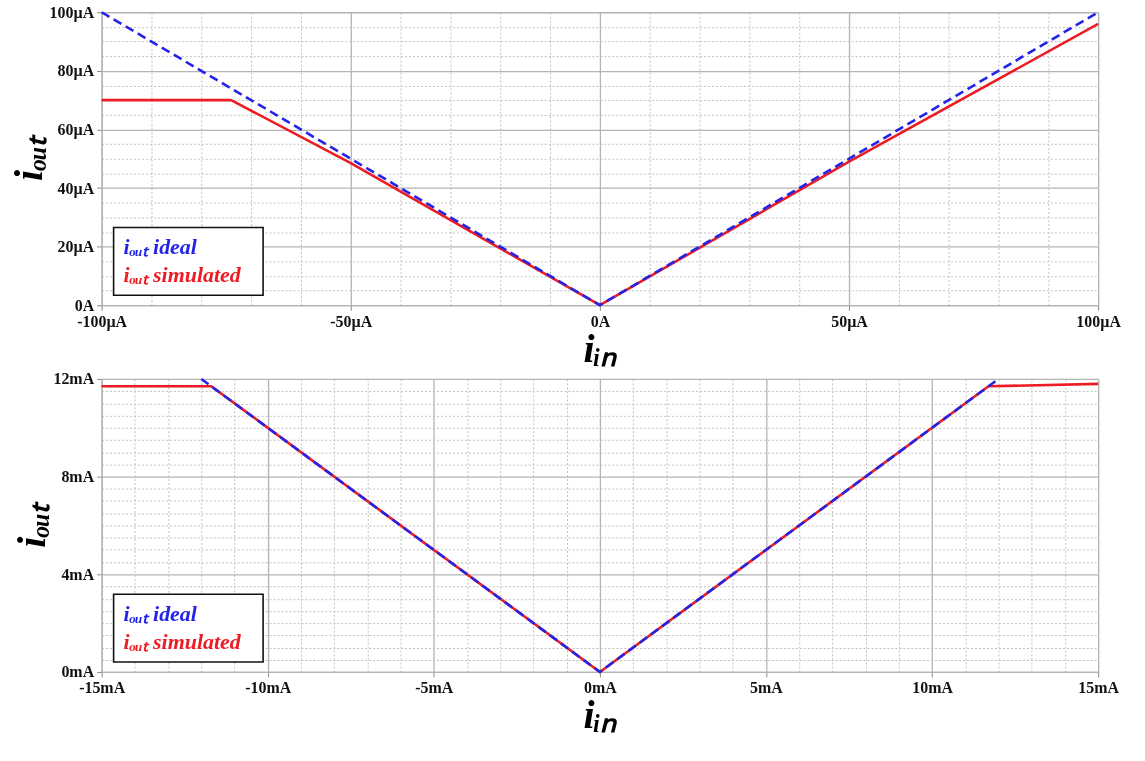 This screenshot has width=1145, height=761. I want to click on y-tick-label: 12mA, so click(74, 379).